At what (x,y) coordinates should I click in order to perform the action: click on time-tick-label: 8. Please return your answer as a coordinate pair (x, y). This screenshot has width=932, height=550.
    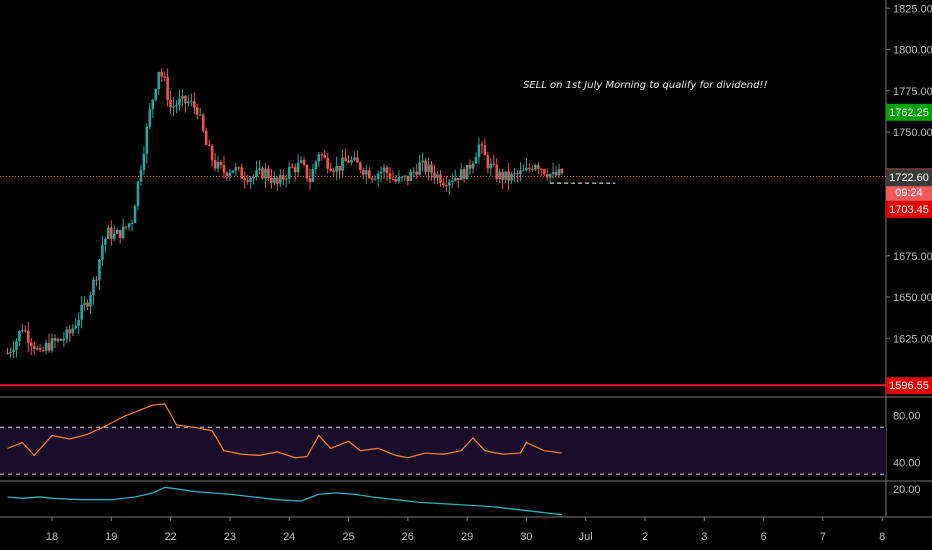
    Looking at the image, I should click on (882, 537).